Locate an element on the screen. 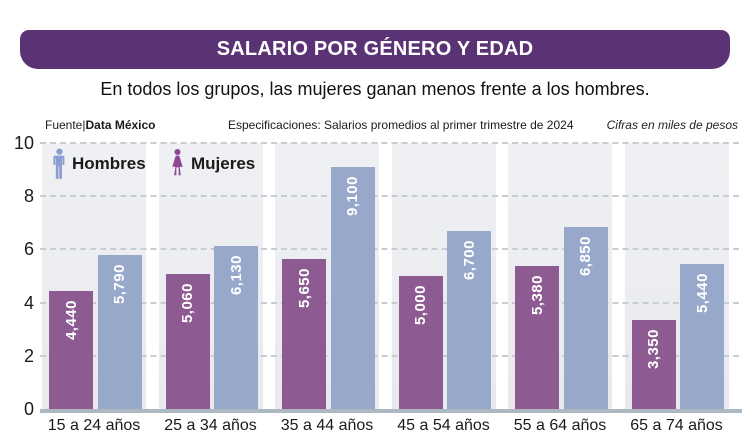 The width and height of the screenshot is (750, 447). bar-value-label: 3,350 is located at coordinates (653, 348).